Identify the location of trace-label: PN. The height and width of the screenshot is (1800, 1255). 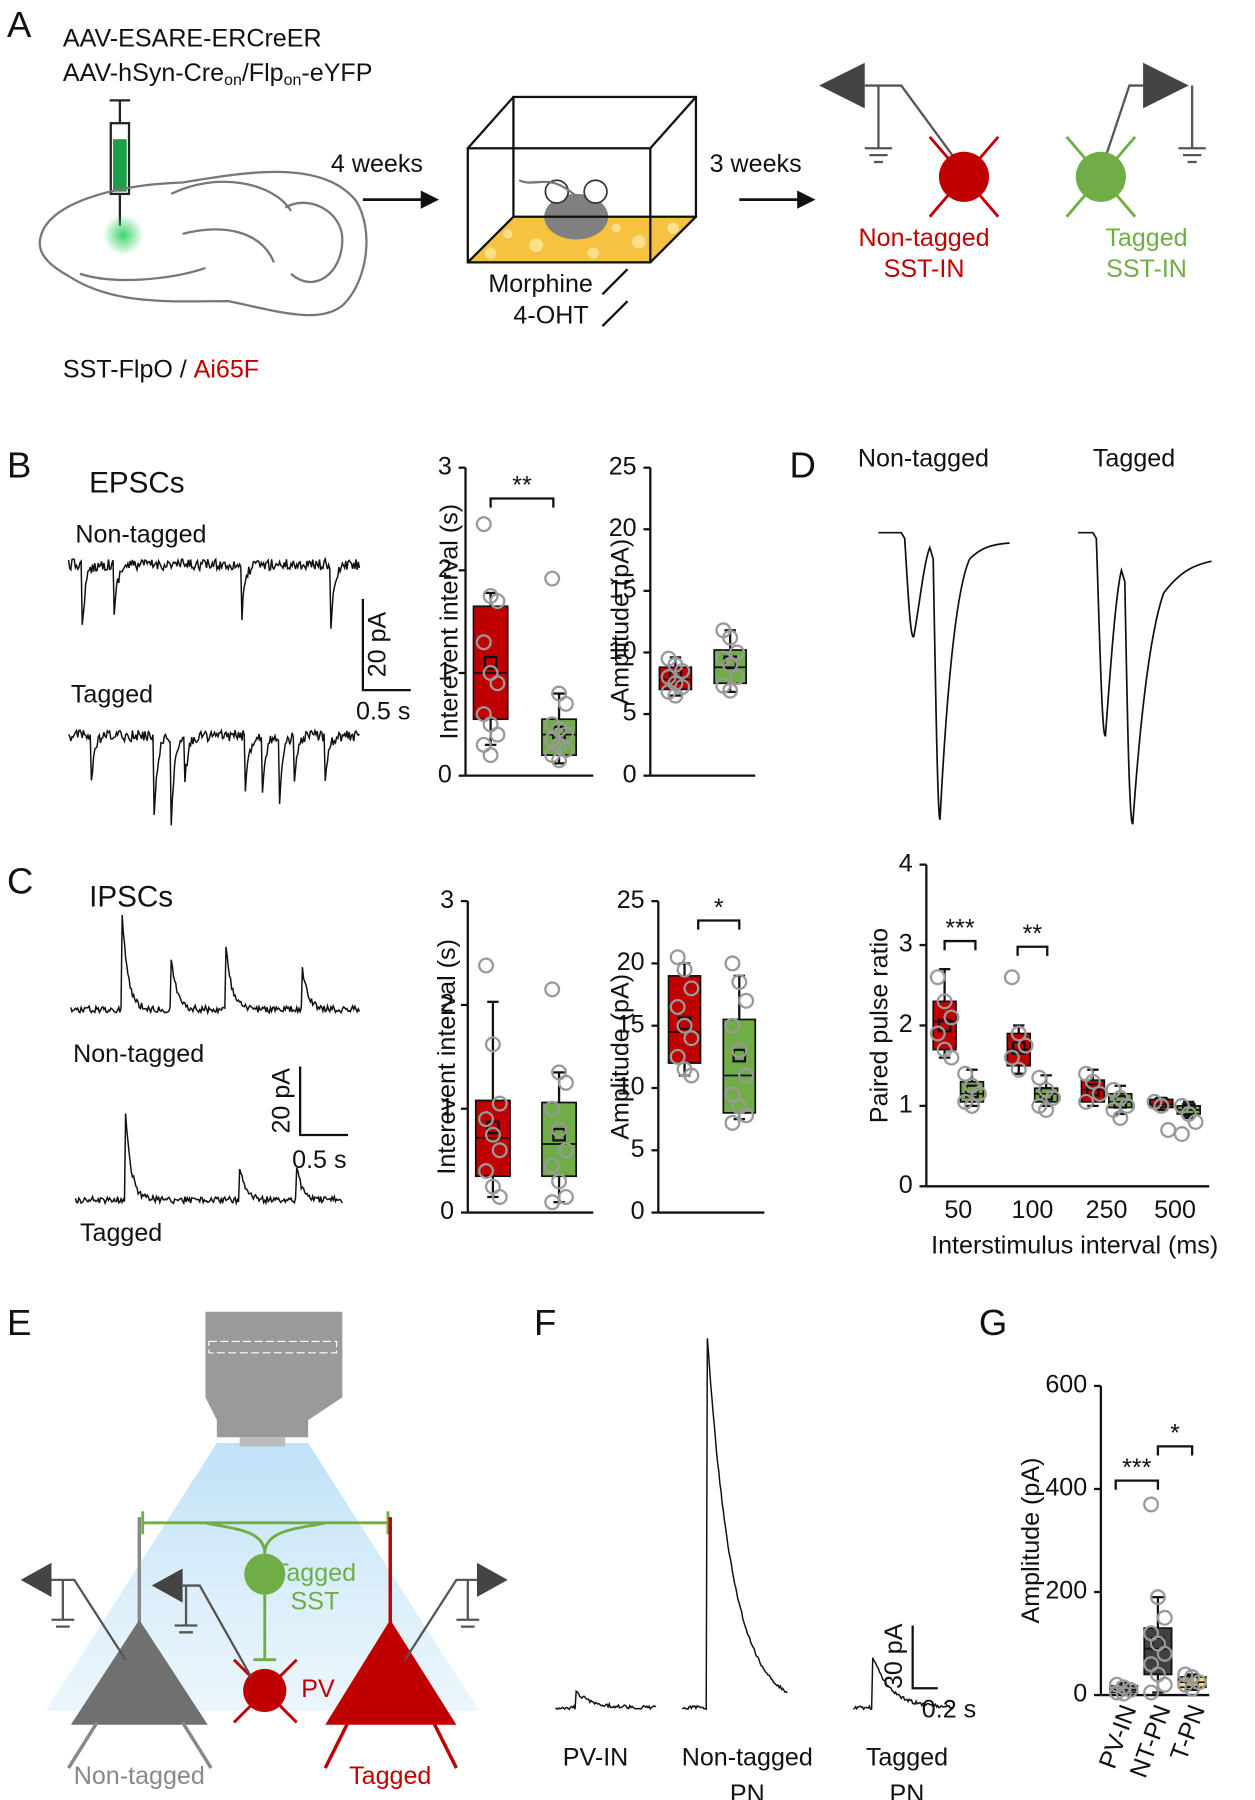
(907, 1790).